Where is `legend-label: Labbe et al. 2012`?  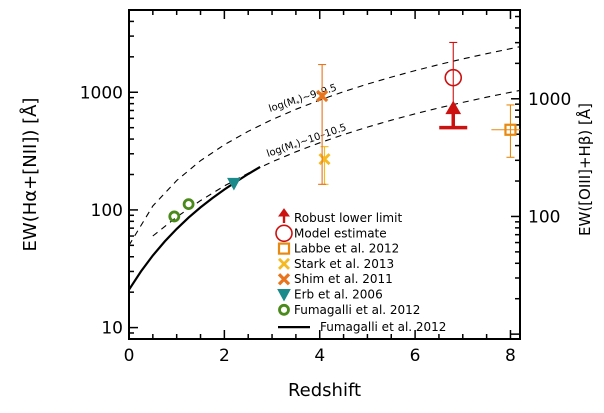 legend-label: Labbe et al. 2012 is located at coordinates (346, 249).